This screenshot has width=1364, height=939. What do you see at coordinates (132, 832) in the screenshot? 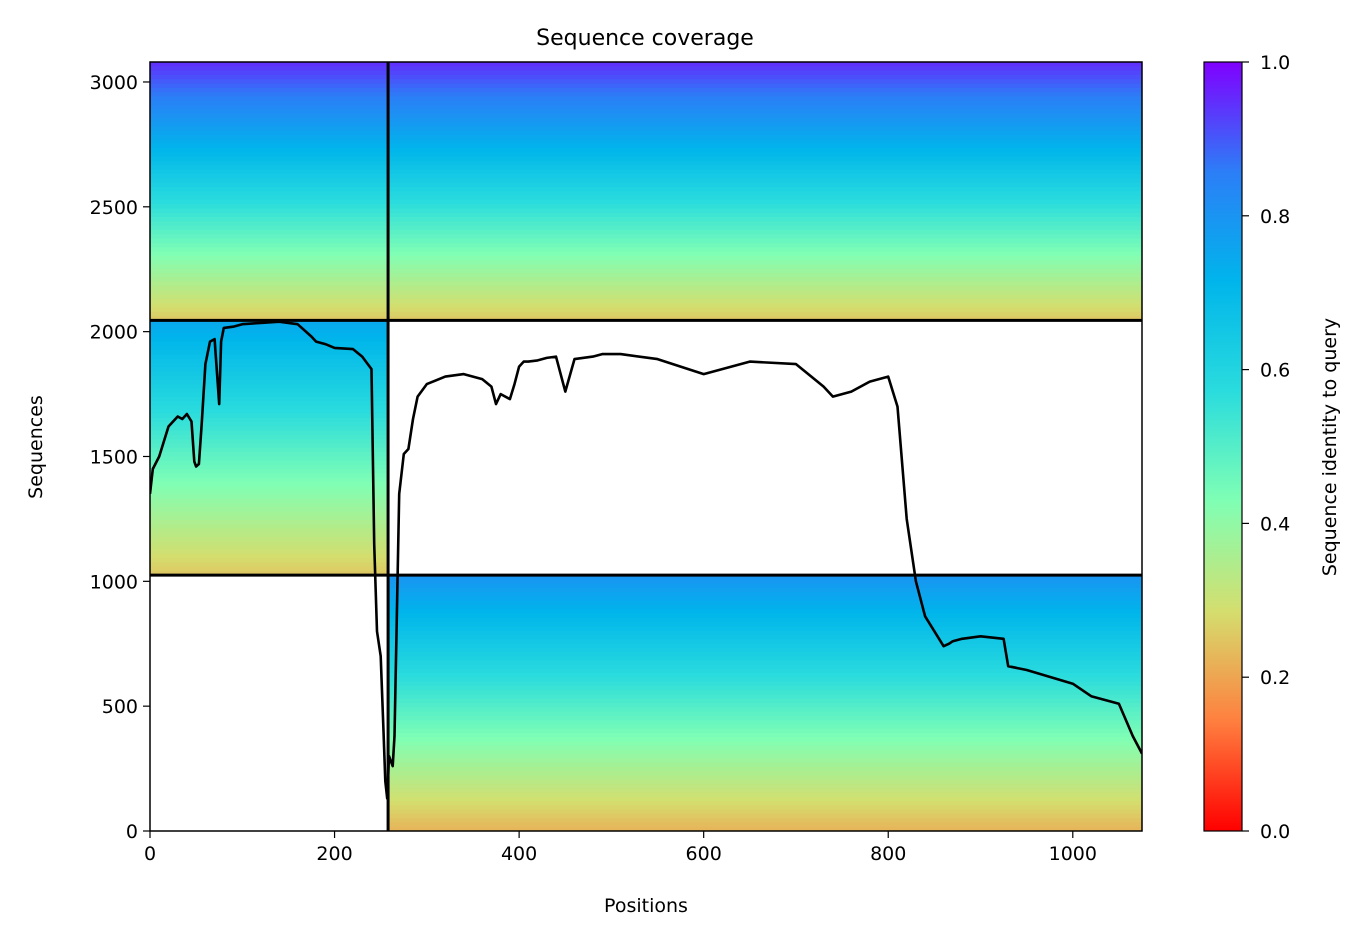
I see `y-tick-label: 0` at bounding box center [132, 832].